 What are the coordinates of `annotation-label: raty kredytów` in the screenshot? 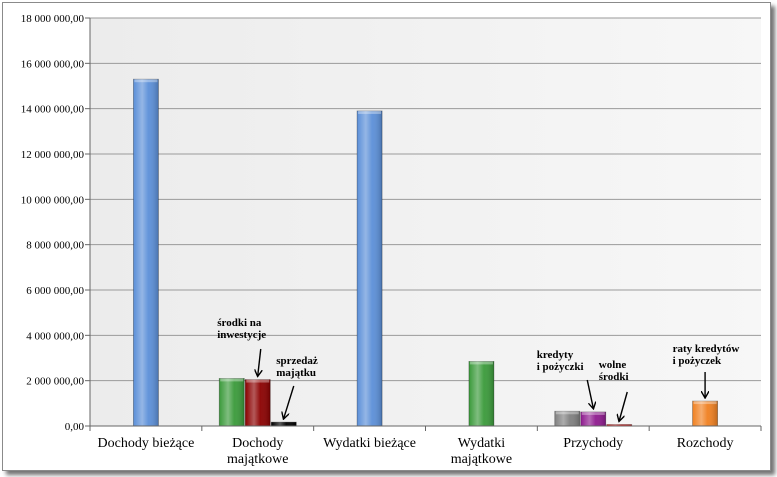 It's located at (706, 349).